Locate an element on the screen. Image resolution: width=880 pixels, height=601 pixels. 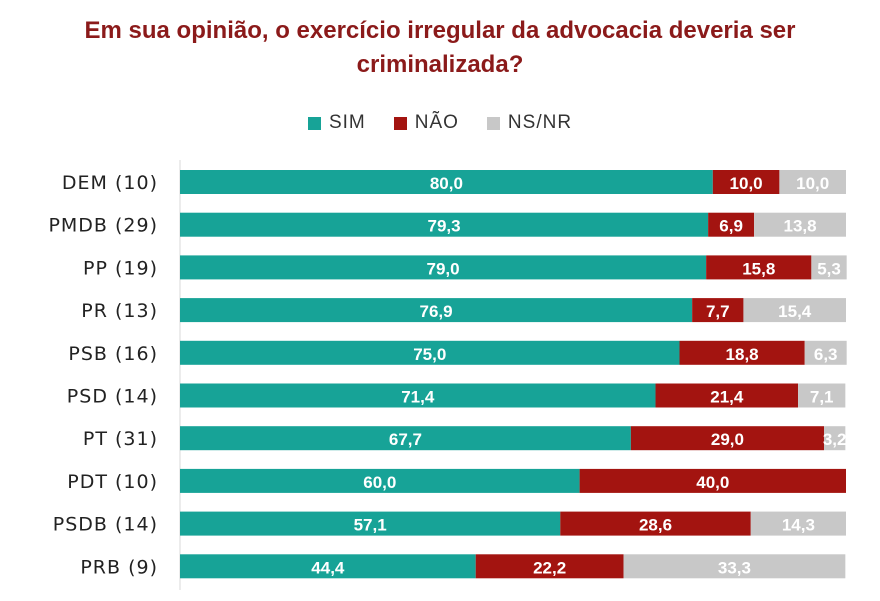
data-label-sim: 75,0 is located at coordinates (429, 354).